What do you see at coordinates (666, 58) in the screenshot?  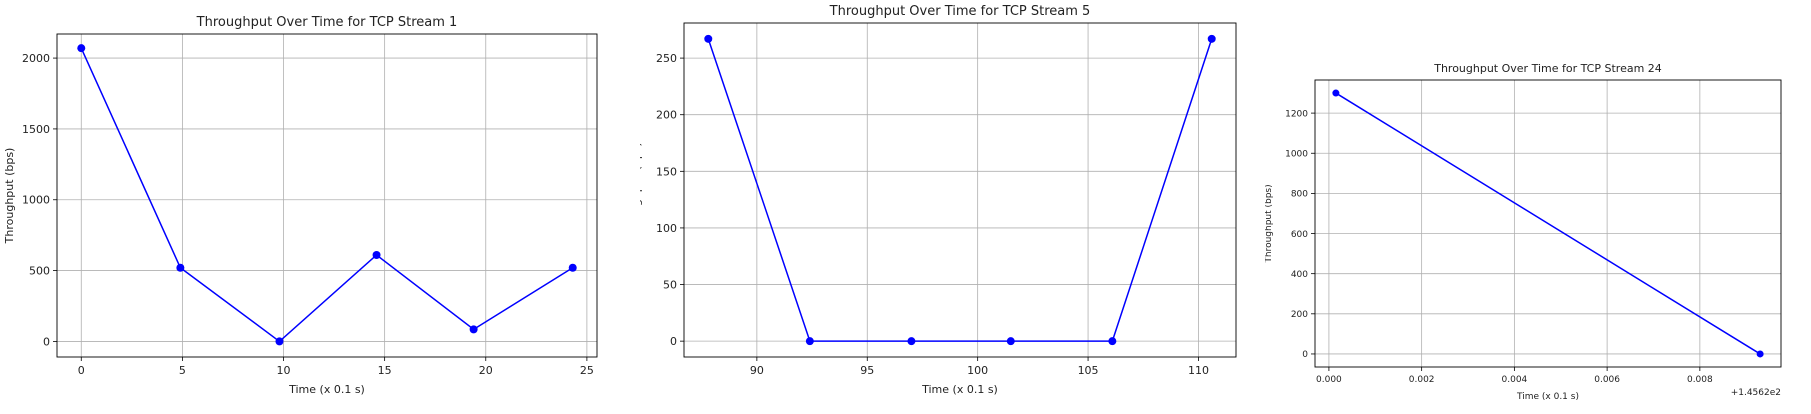 I see `y-tick-label: 250` at bounding box center [666, 58].